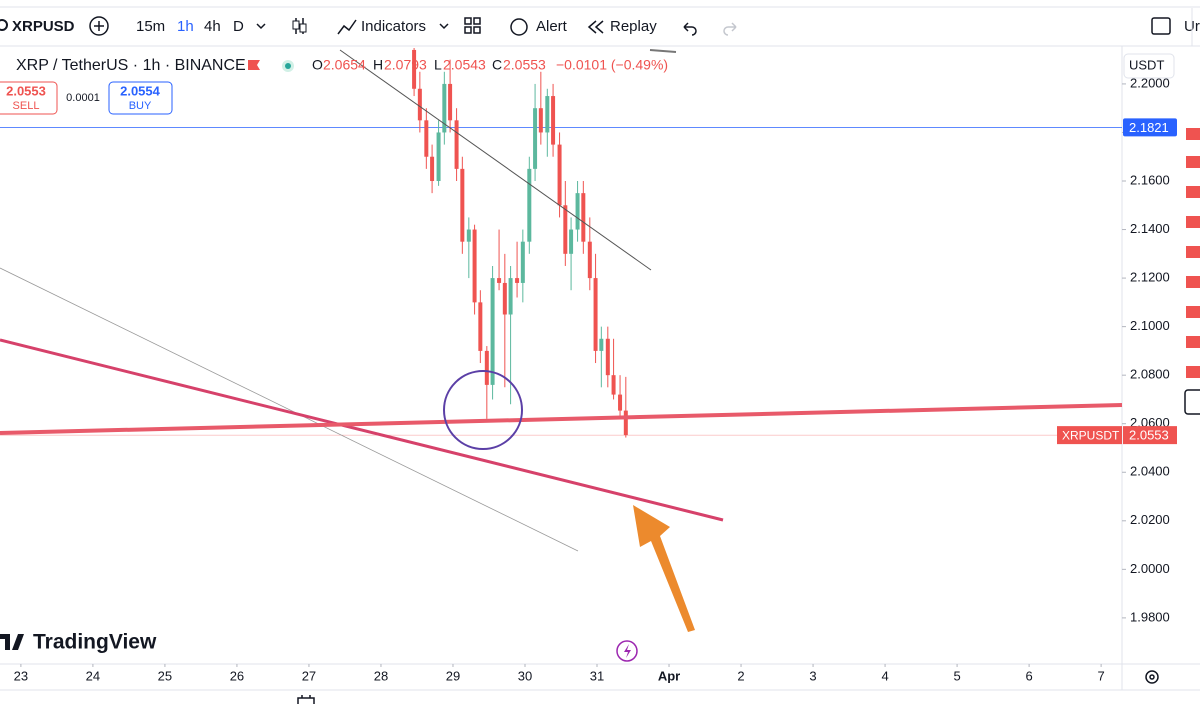 The width and height of the screenshot is (1200, 709). Describe the element at coordinates (131, 65) in the screenshot. I see `legend-title: XRP / TetherUS · 1h · BINANCE` at that location.